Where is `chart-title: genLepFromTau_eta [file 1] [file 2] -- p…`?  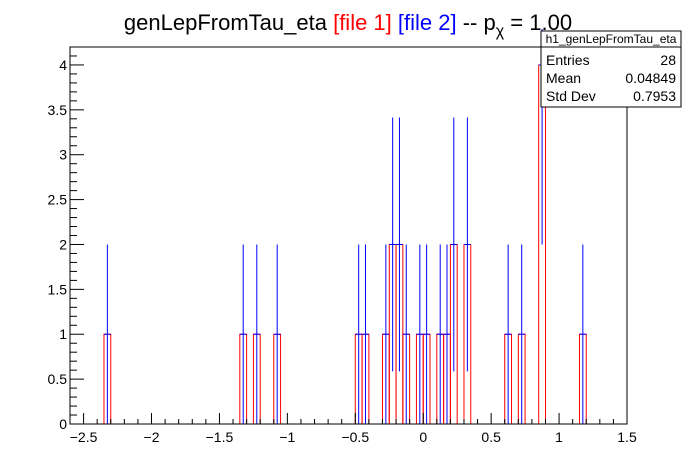
chart-title: genLepFromTau_eta [file 1] [file 2] -- p… is located at coordinates (348, 25).